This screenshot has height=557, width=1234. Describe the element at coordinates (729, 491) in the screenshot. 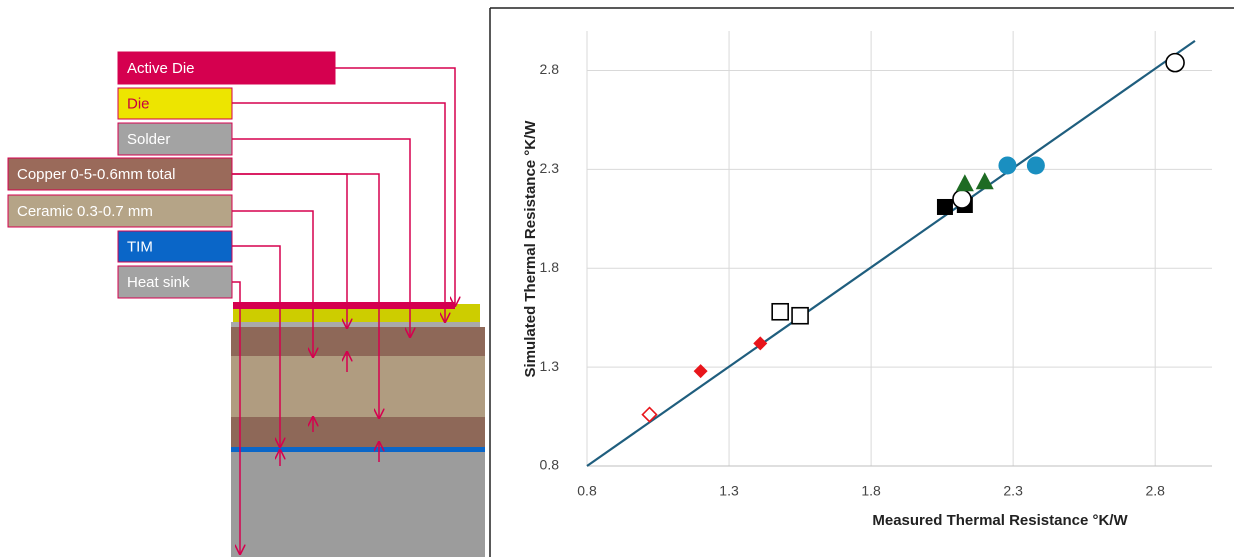

I see `x-tick-label: 1.3` at that location.